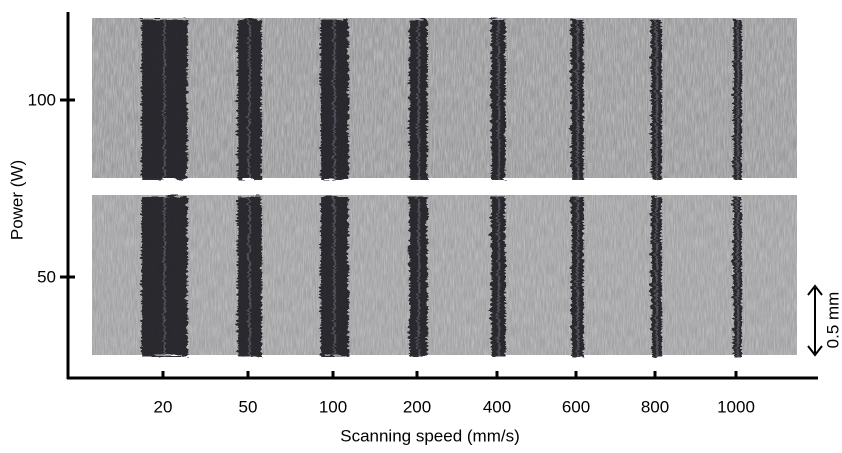  What do you see at coordinates (832, 320) in the screenshot?
I see `scale-bar-label: 0.5 mm` at bounding box center [832, 320].